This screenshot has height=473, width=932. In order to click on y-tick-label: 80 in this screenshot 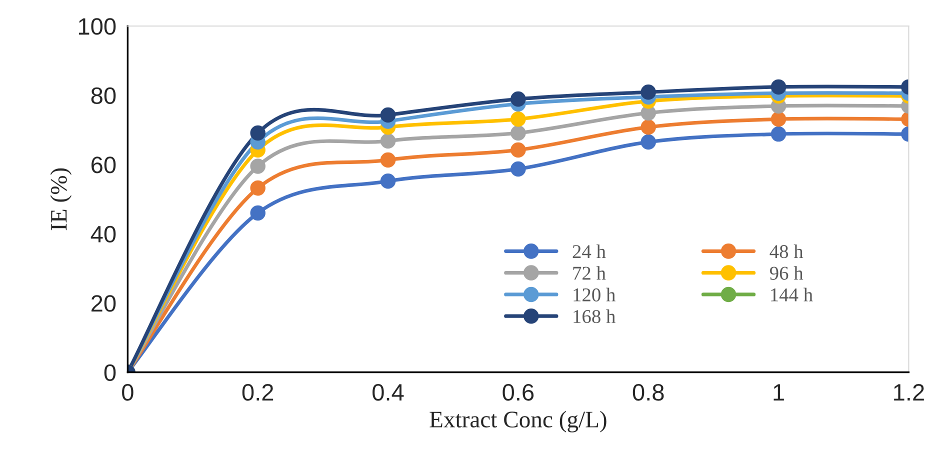, I will do `click(103, 95)`.